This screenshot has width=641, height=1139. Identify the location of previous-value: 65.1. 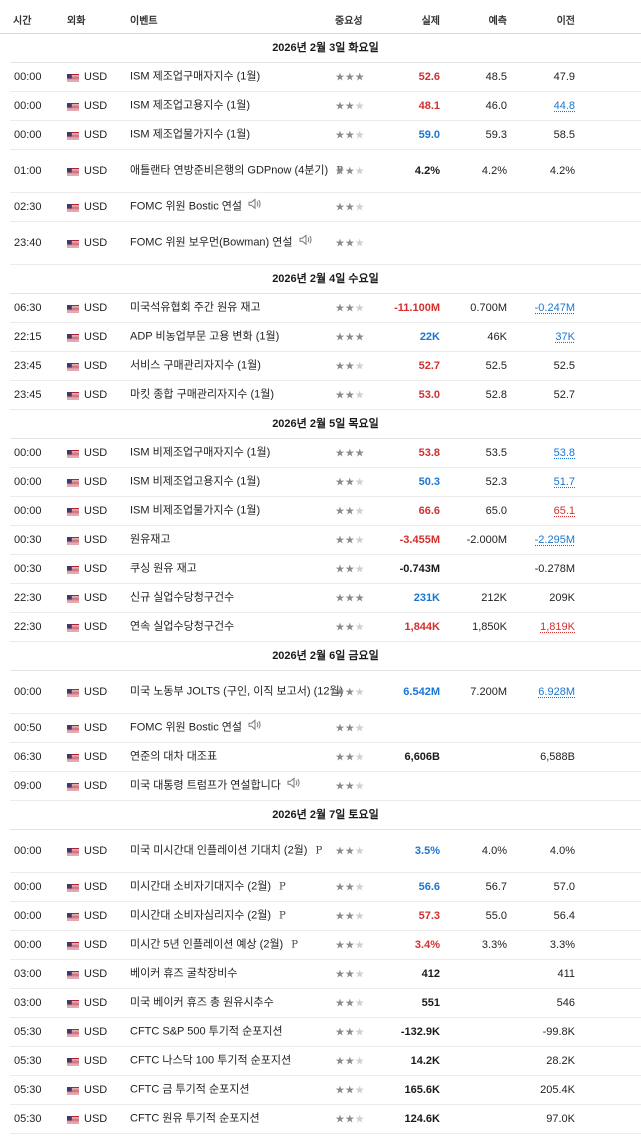
(564, 511).